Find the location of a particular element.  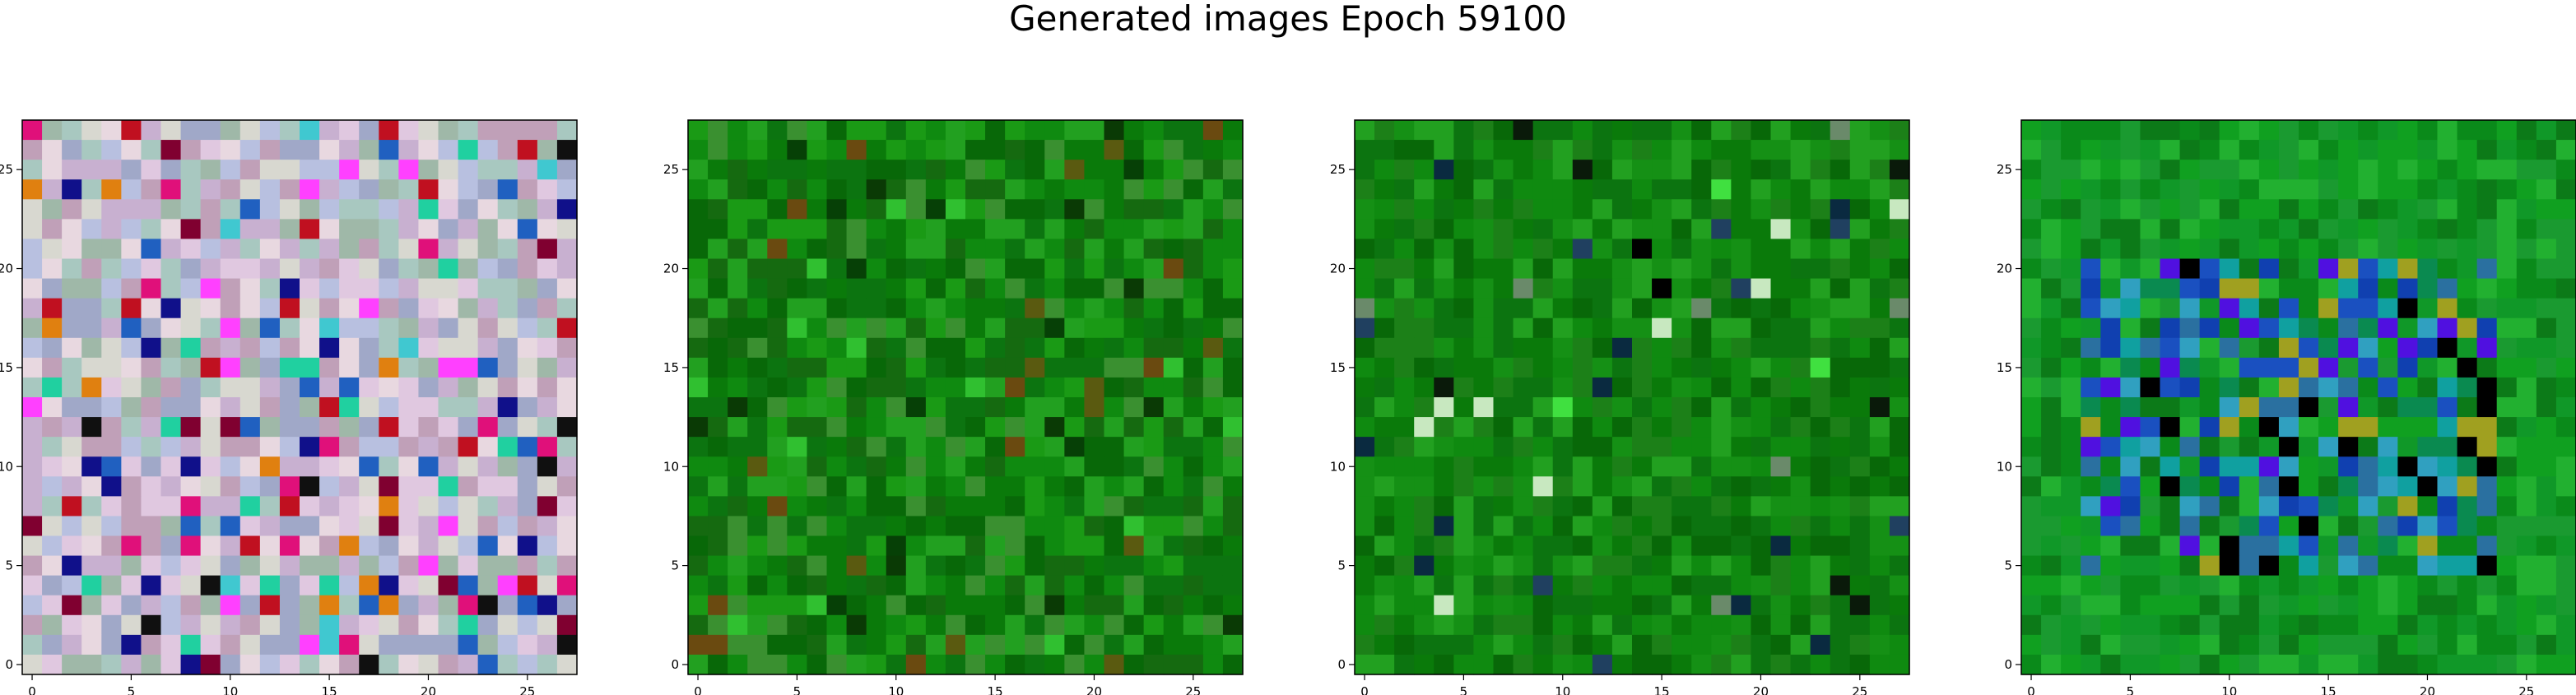

x-tick-label: 0 is located at coordinates (698, 689).